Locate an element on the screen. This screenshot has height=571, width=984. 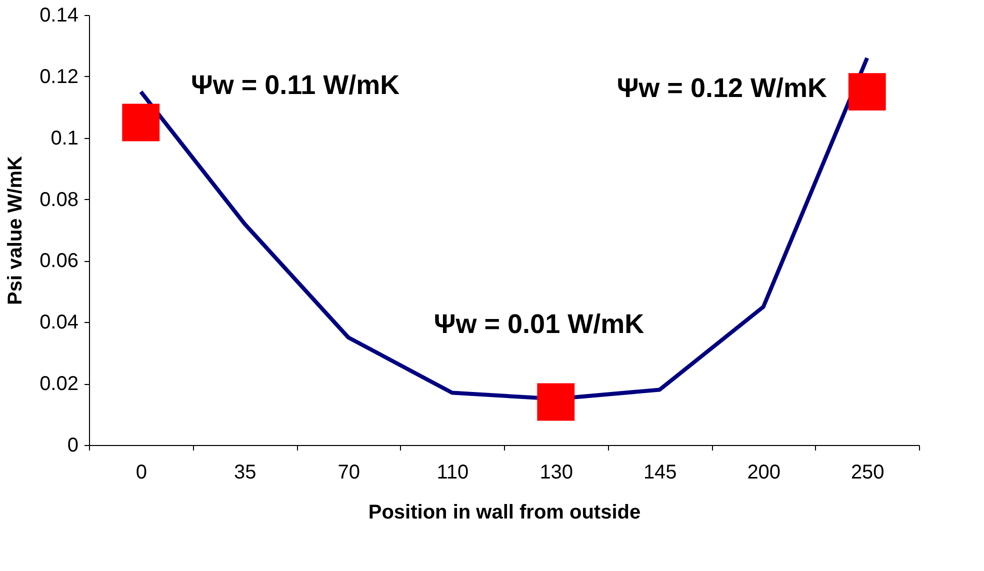
x-tick-label: 200 is located at coordinates (764, 473).